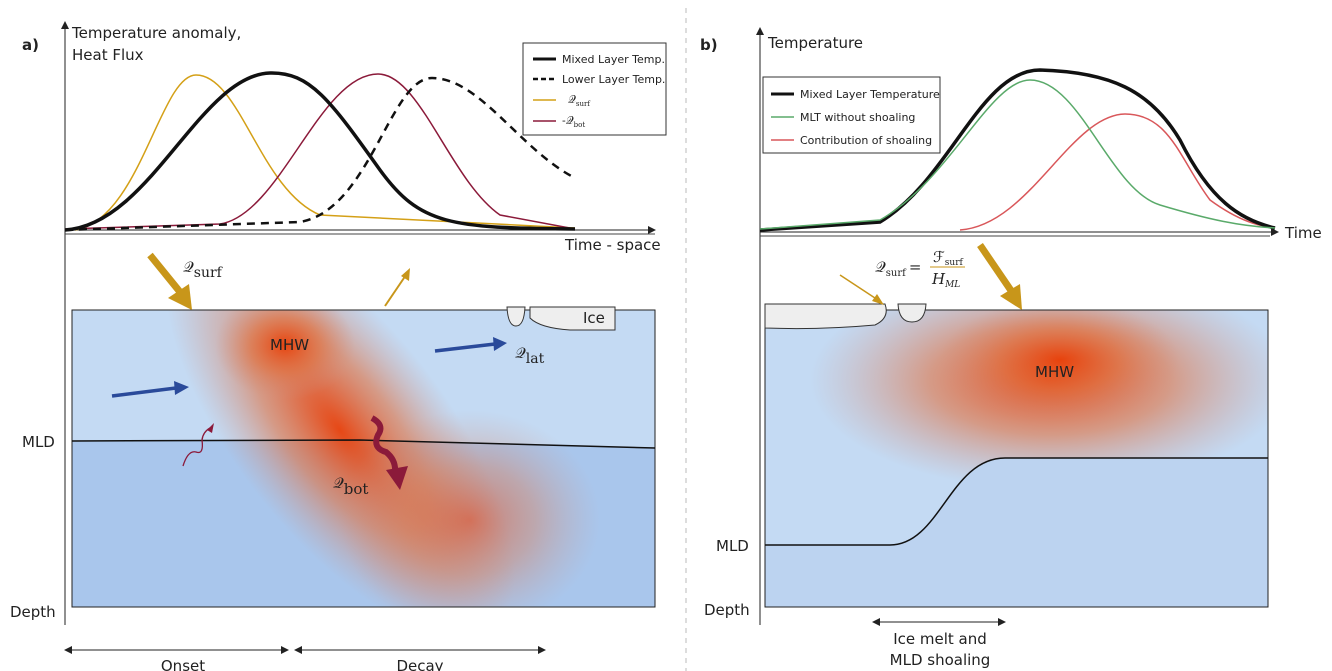 This screenshot has height=671, width=1332. What do you see at coordinates (156, 33) in the screenshot?
I see `y-axis-label: Temperature anomaly,` at bounding box center [156, 33].